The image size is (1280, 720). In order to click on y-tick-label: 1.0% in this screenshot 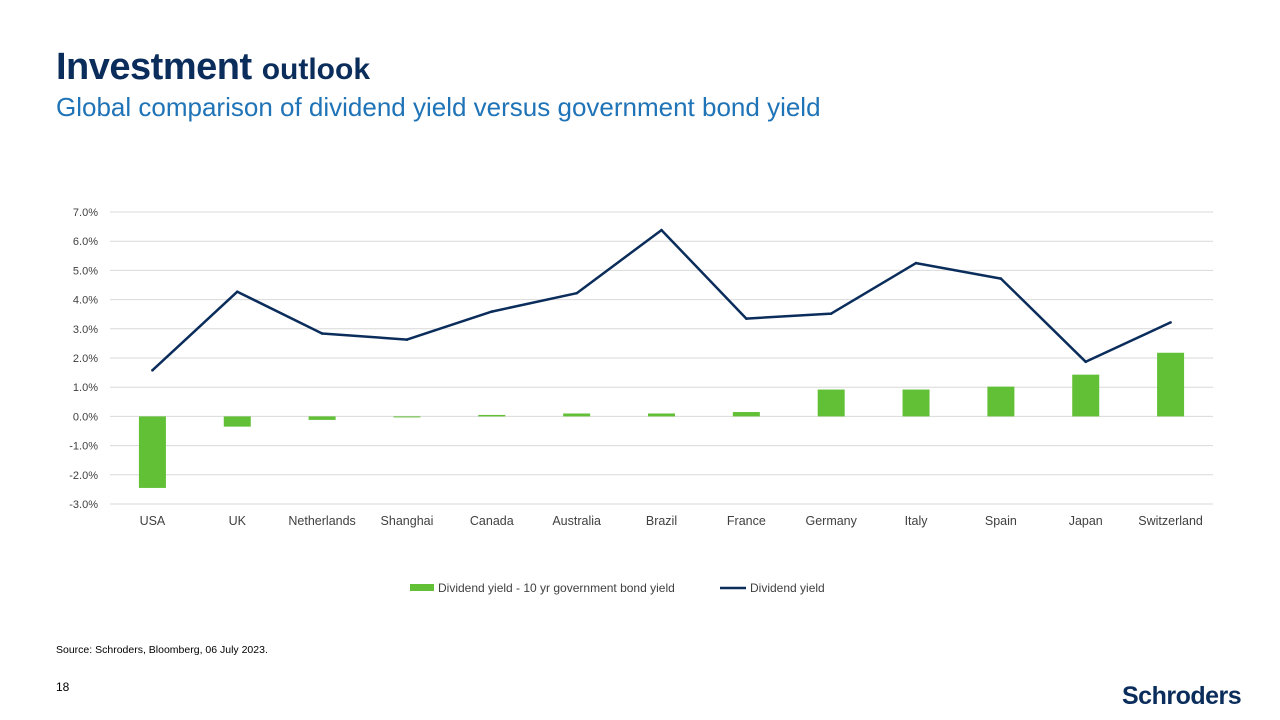, I will do `click(85, 388)`.